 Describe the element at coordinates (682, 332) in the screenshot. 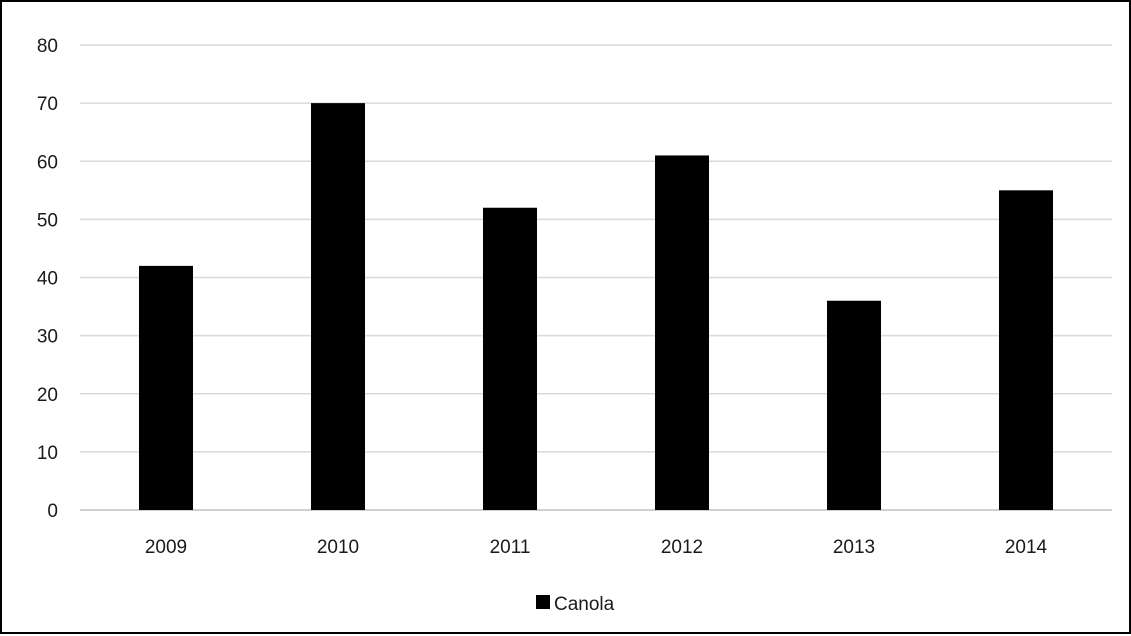

I see `bar-2012` at that location.